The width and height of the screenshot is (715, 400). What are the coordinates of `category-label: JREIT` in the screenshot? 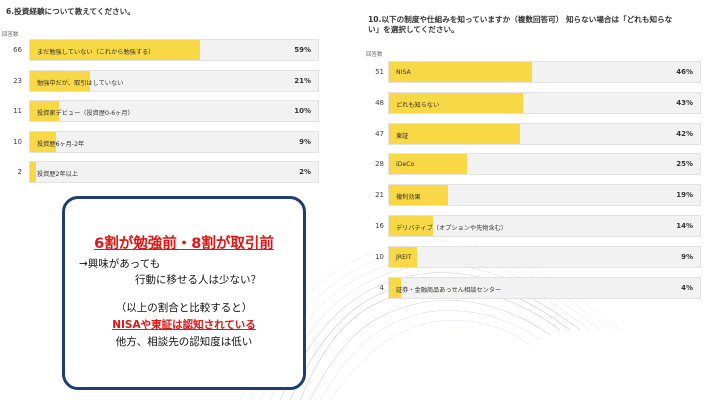 It's located at (404, 257).